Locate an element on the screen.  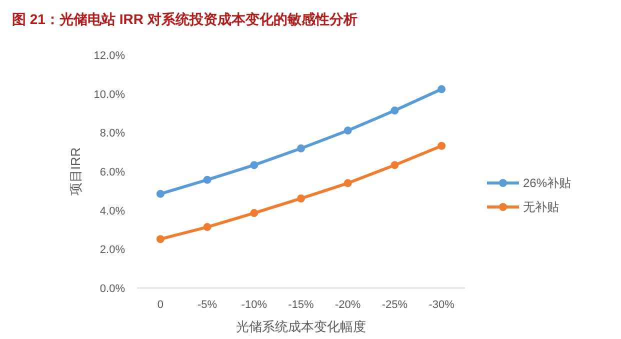
x-tick-label: -5% is located at coordinates (208, 305).